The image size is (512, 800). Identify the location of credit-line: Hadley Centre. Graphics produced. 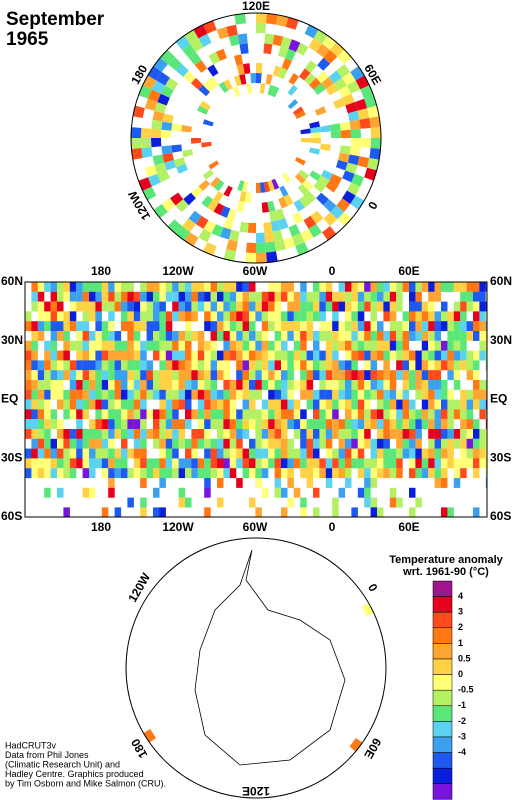
(74, 774).